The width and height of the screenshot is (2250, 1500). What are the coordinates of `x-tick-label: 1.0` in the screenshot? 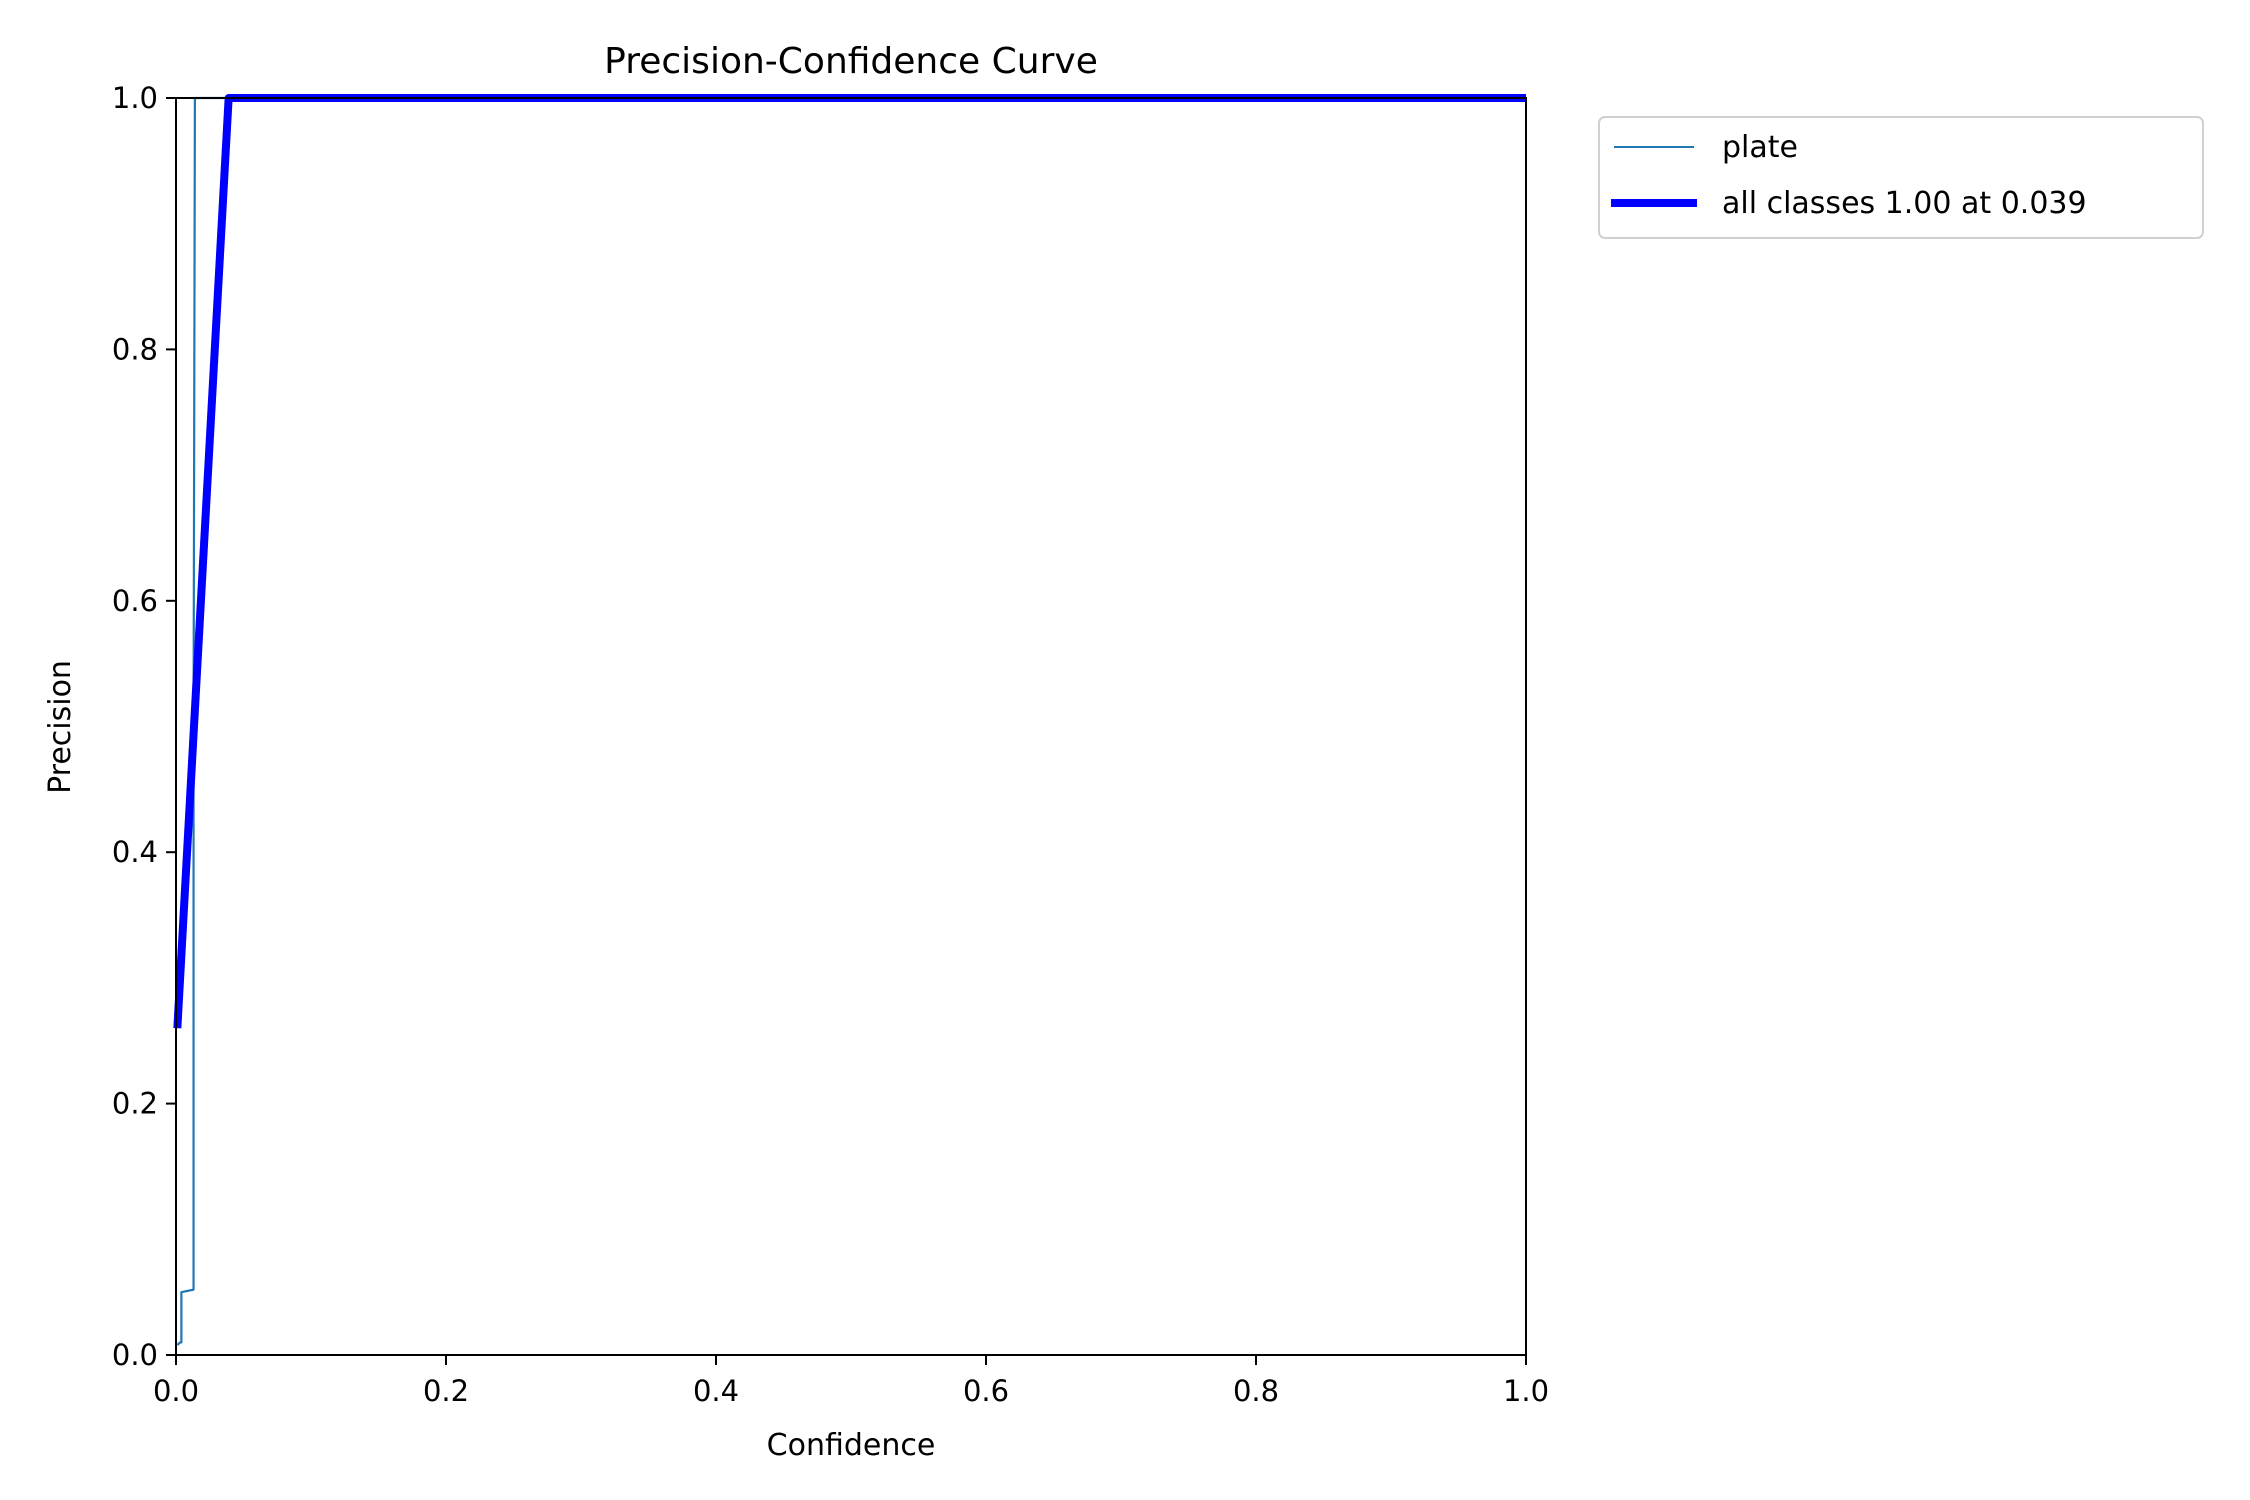 It's located at (1526, 1391).